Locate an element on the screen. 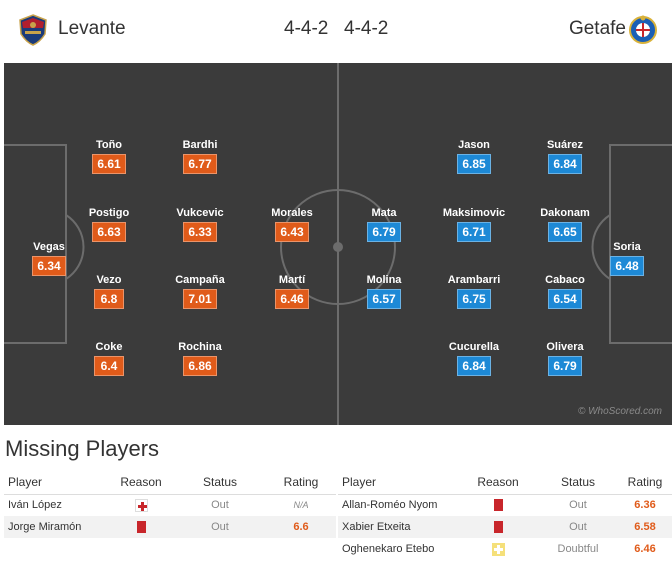 The height and width of the screenshot is (566, 672). player-rating: 6.71 is located at coordinates (474, 232).